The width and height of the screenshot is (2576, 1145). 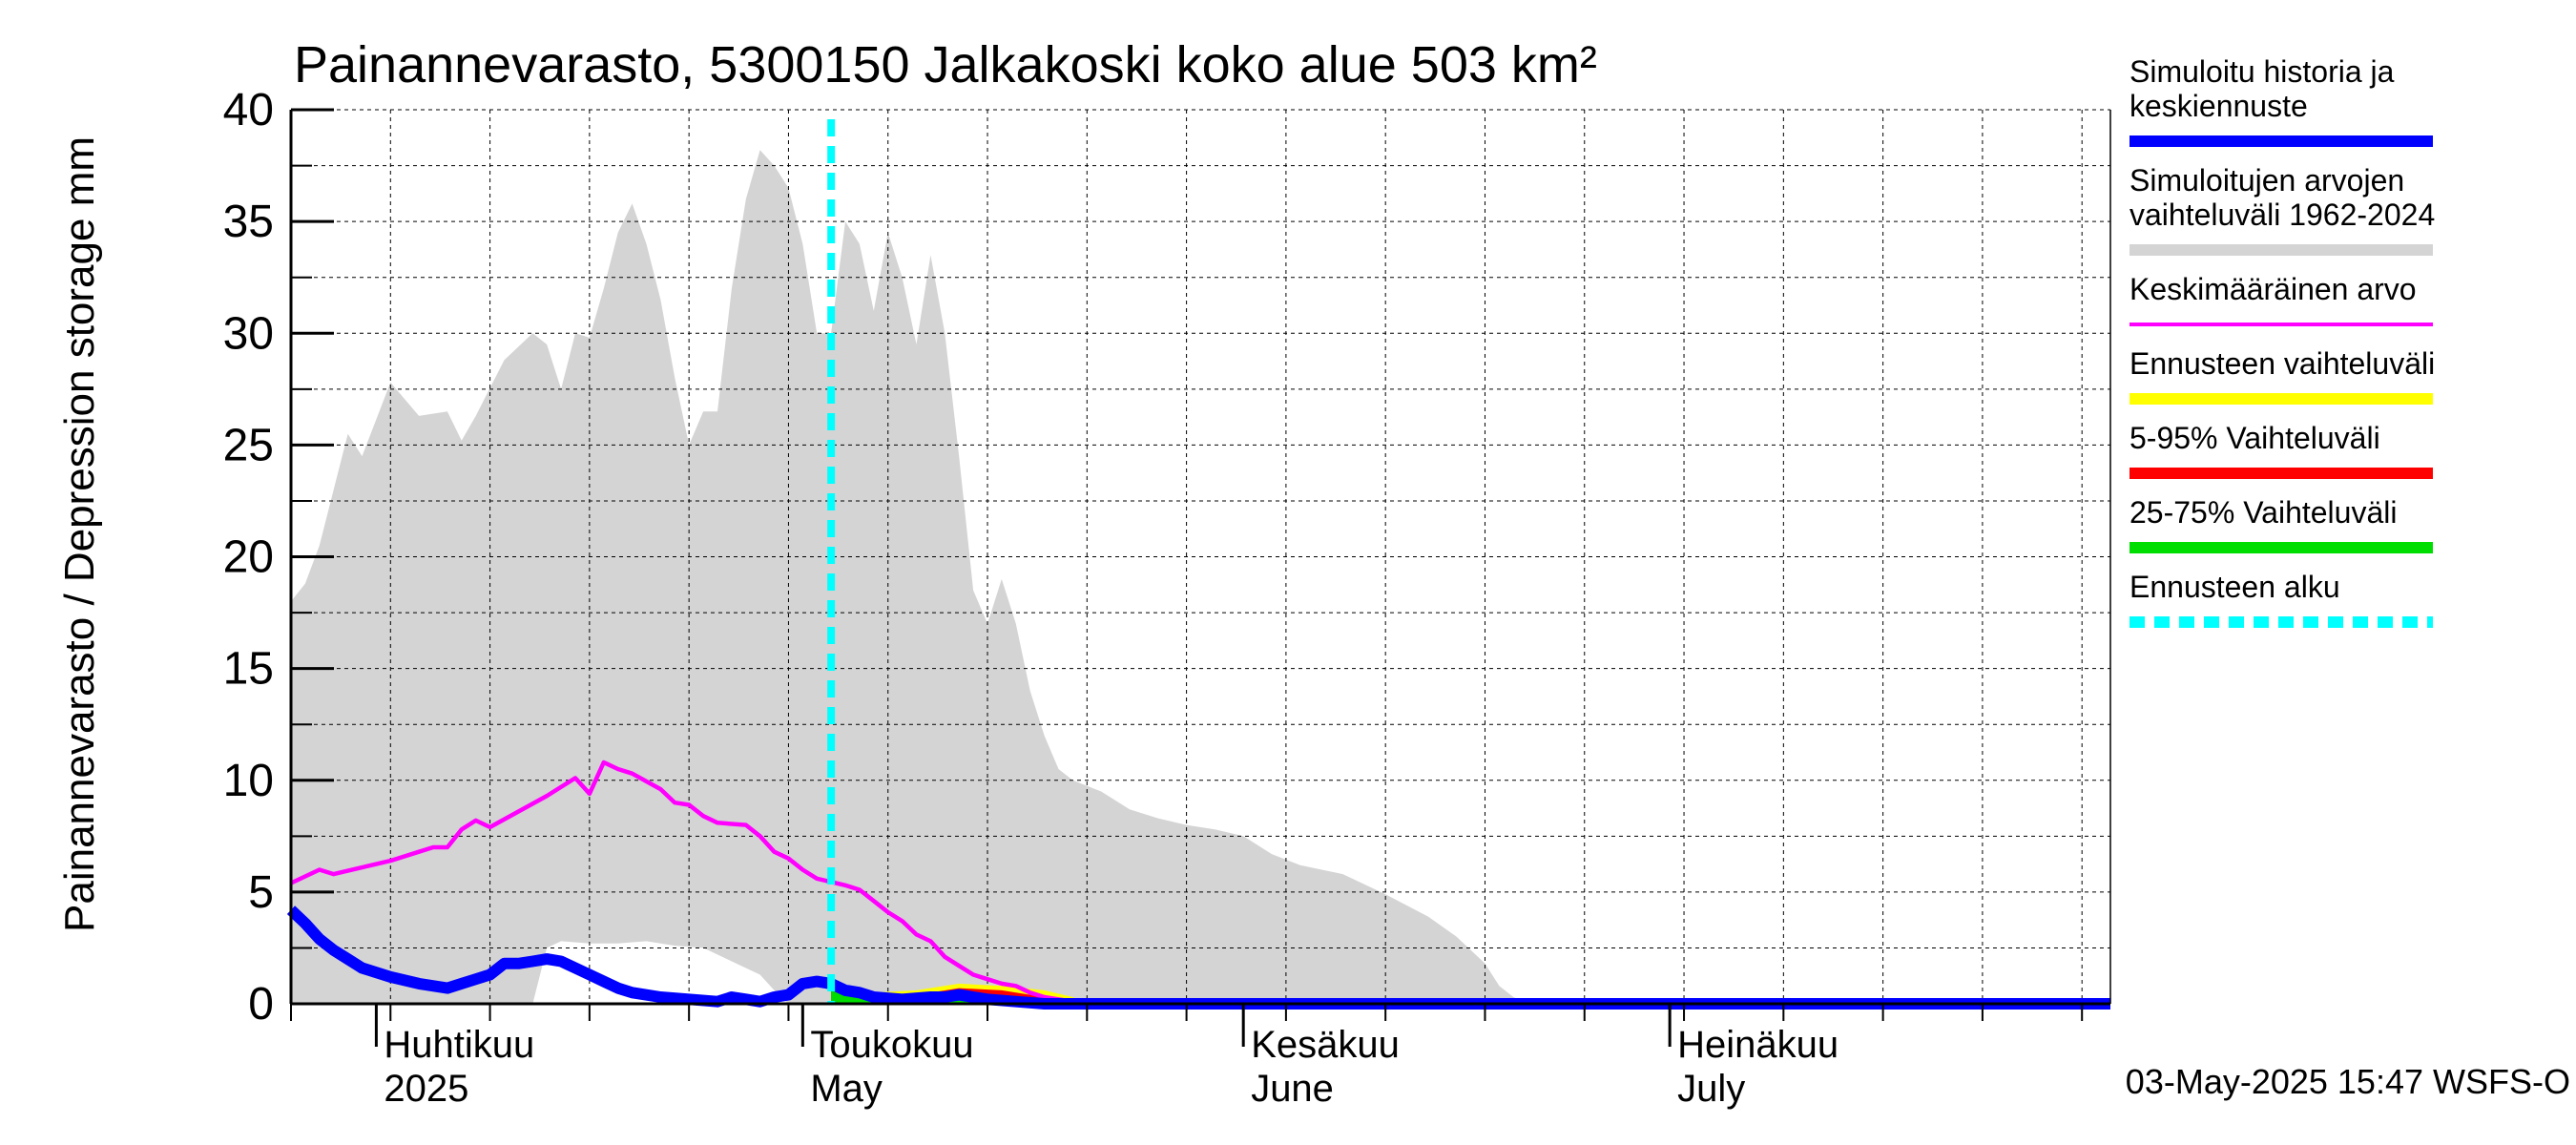 What do you see at coordinates (1470, 996) in the screenshot?
I see `forecast-band` at bounding box center [1470, 996].